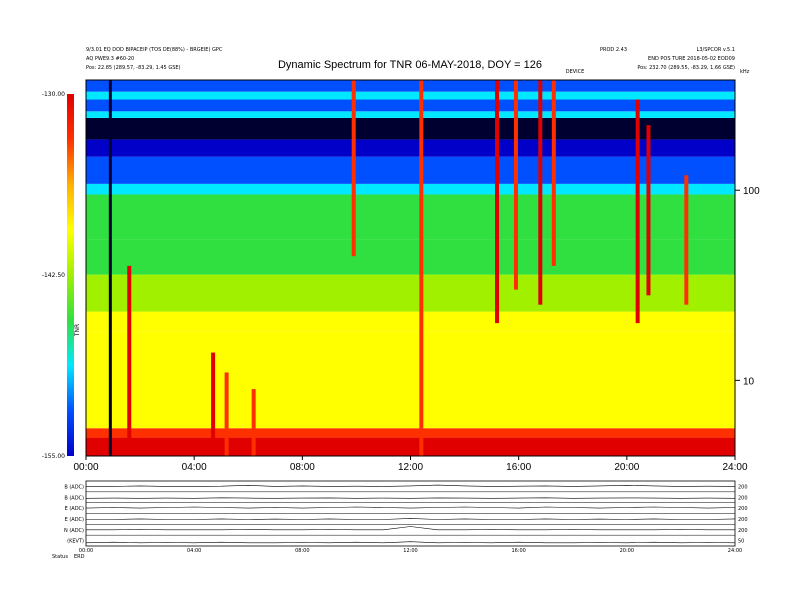 Image resolution: width=792 pixels, height=612 pixels. Describe the element at coordinates (686, 68) in the screenshot. I see `header-right-line3: Pos: 232.70 (289.55, -83.29, 1.66 GSE)` at that location.